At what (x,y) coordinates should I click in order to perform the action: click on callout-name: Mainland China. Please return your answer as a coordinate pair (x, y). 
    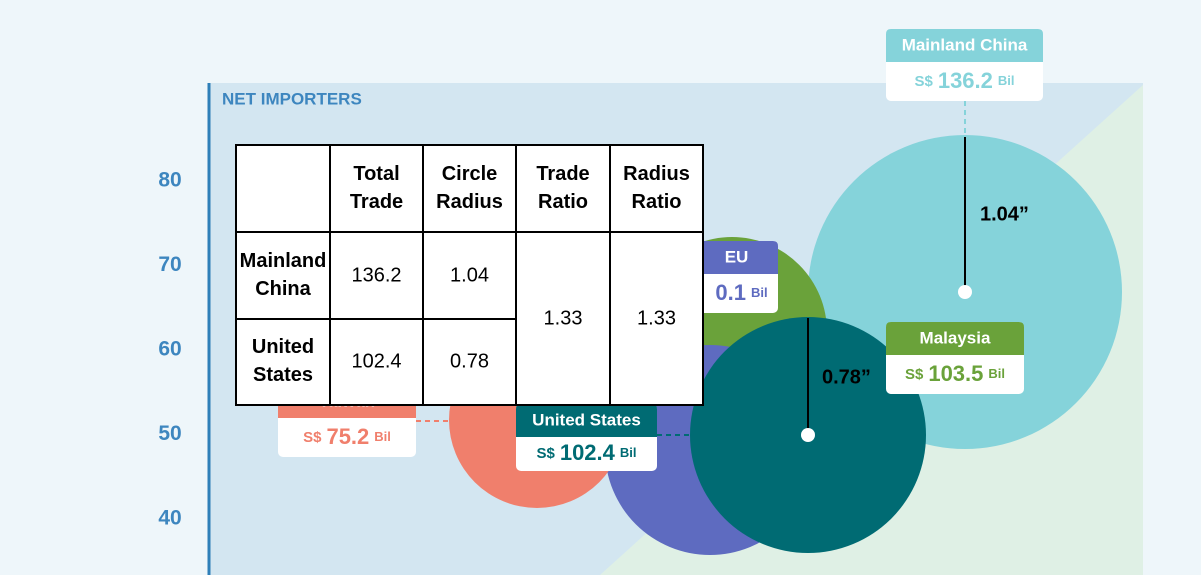
    Looking at the image, I should click on (965, 44).